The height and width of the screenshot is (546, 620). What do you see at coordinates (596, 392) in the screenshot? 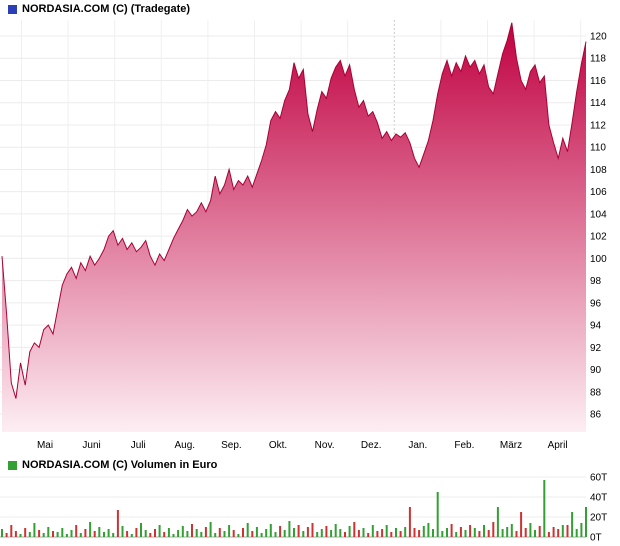
I see `price-y-tick-label: 88` at bounding box center [596, 392].